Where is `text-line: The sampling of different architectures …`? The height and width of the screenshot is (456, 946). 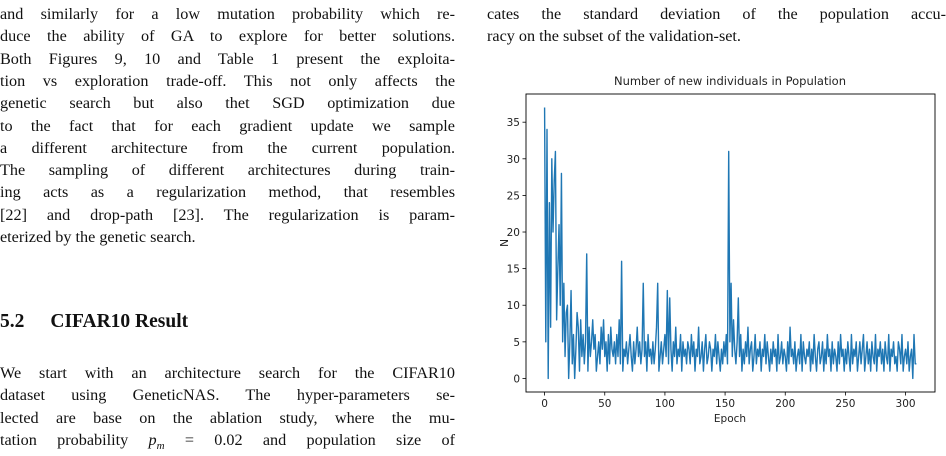
text-line: The sampling of different architectures … is located at coordinates (227, 170).